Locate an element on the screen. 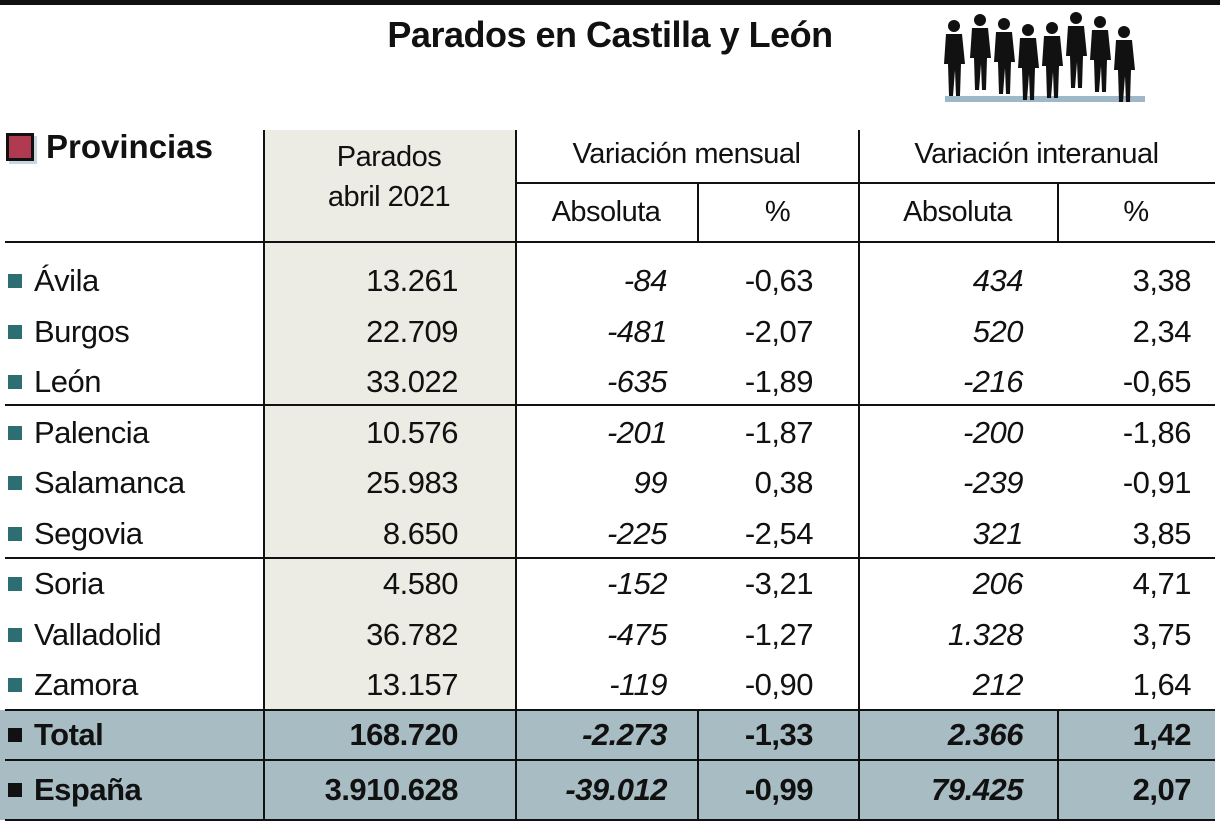  row-name: Valladolid is located at coordinates (85, 635).